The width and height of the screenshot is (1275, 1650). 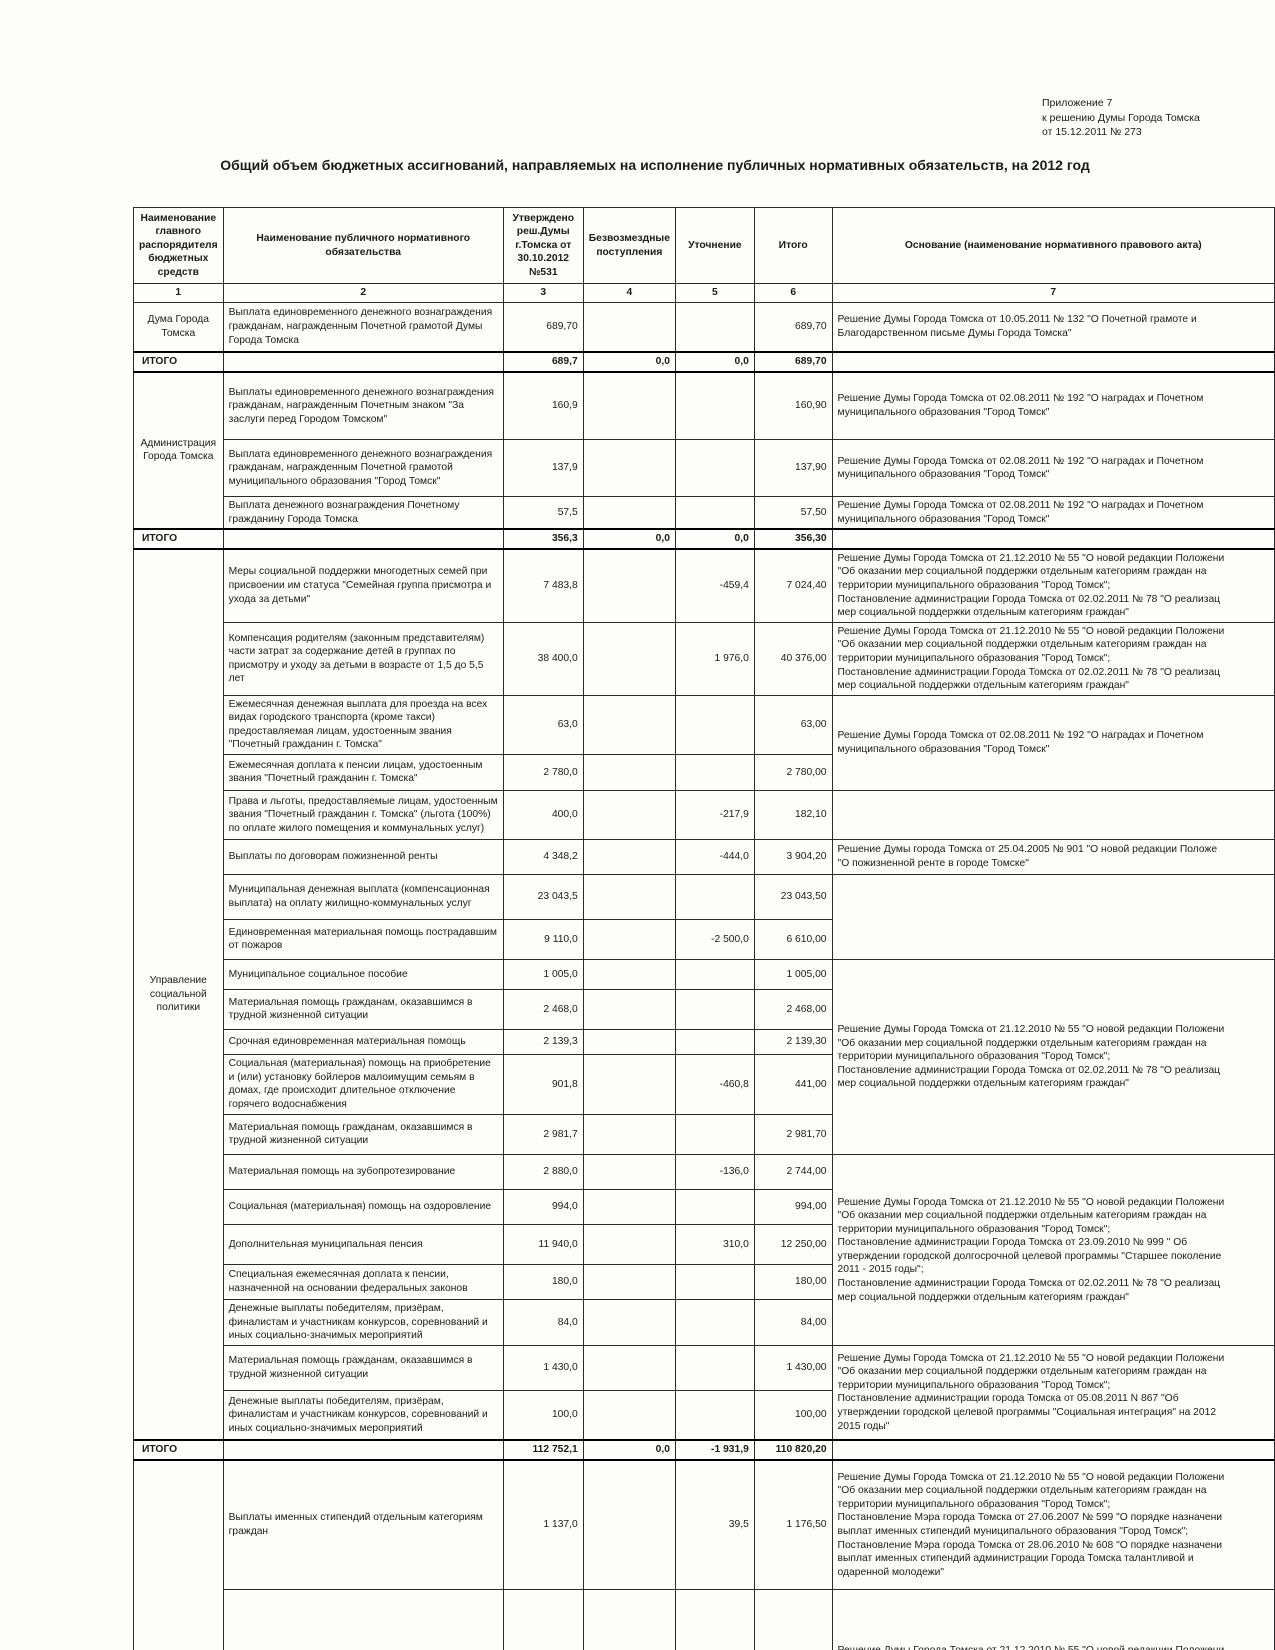 What do you see at coordinates (793, 513) in the screenshot?
I see `total-cell: 57,50` at bounding box center [793, 513].